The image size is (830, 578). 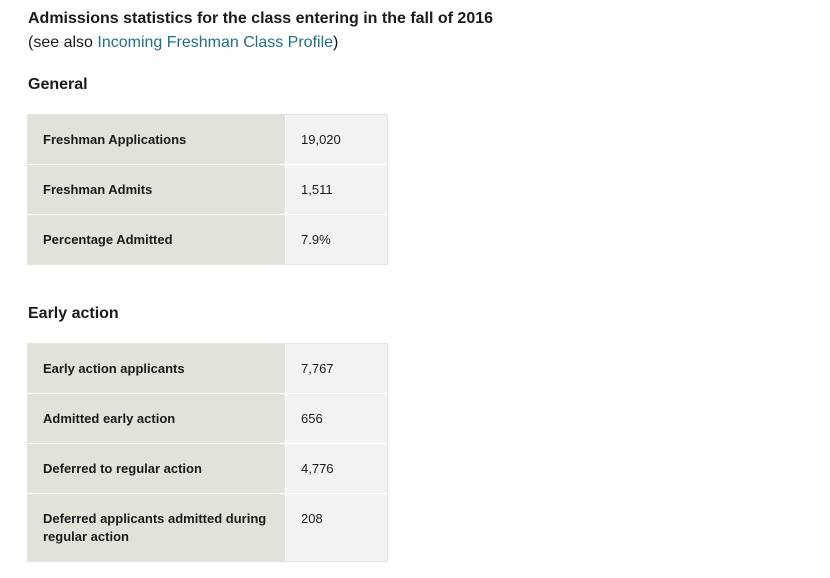 I want to click on row-label-cell: Percentage Admitted, so click(x=157, y=239).